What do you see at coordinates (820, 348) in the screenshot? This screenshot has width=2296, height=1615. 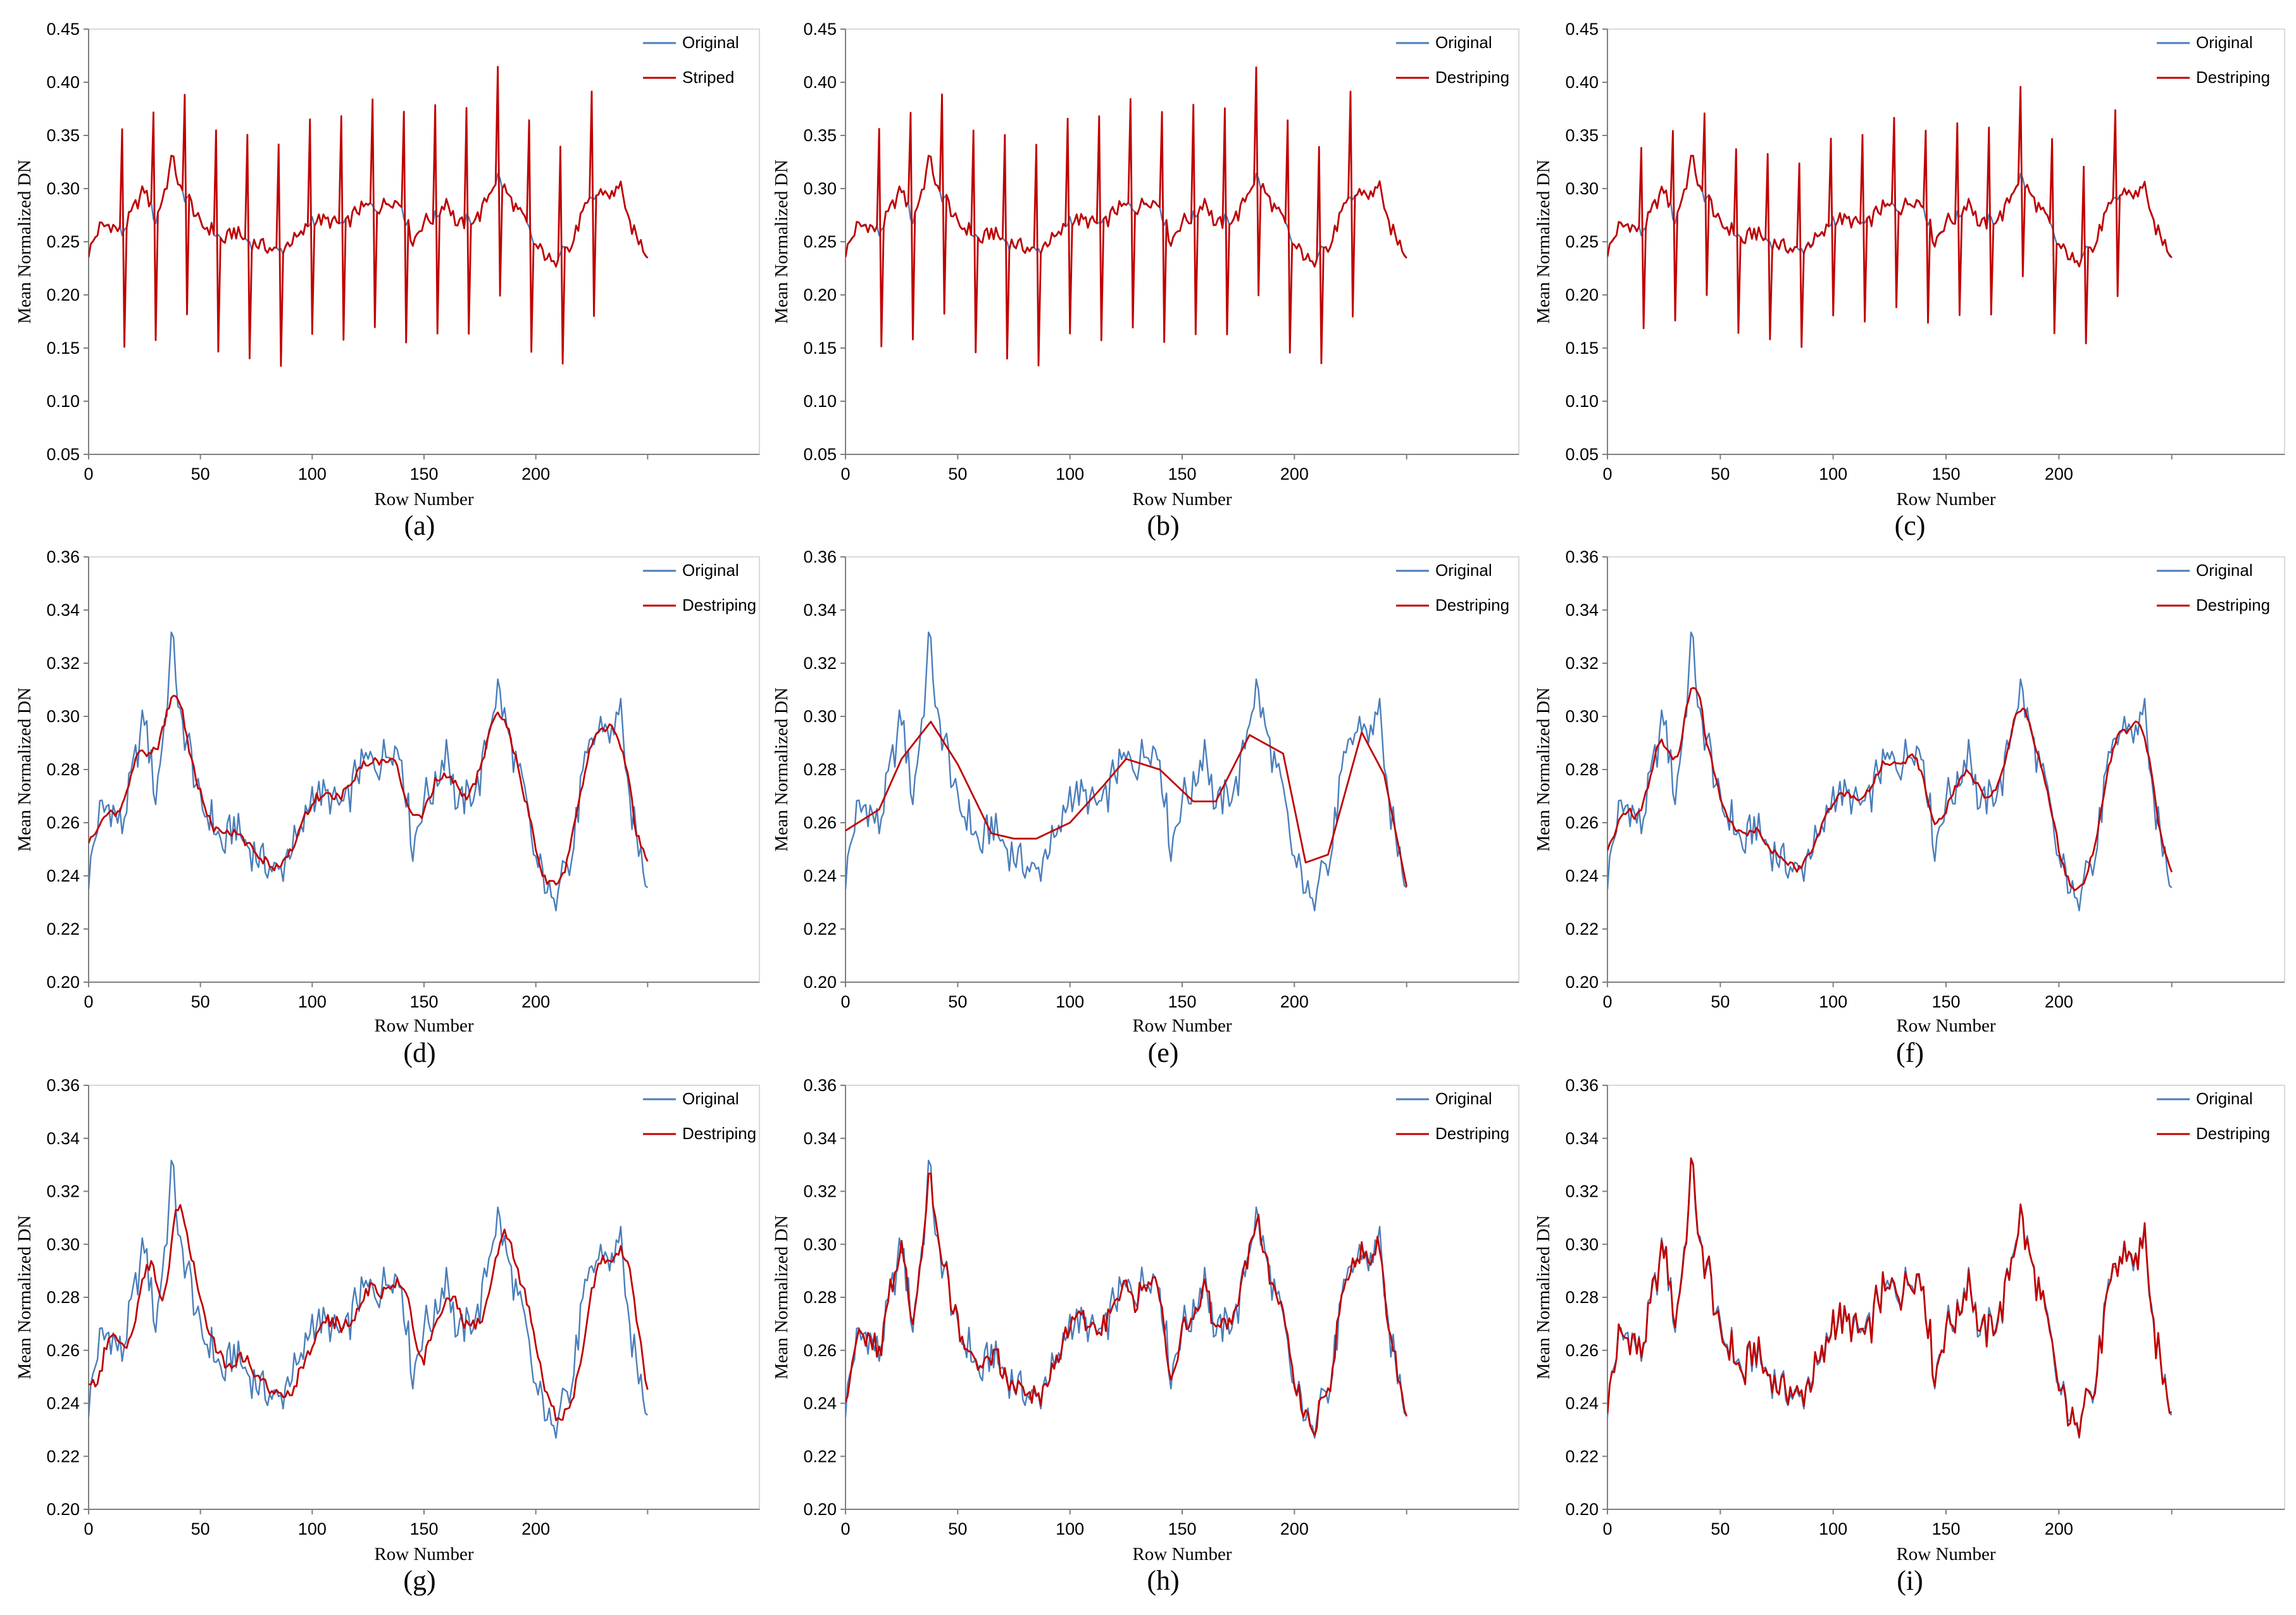 I see `y-tick-label: 0.15` at bounding box center [820, 348].